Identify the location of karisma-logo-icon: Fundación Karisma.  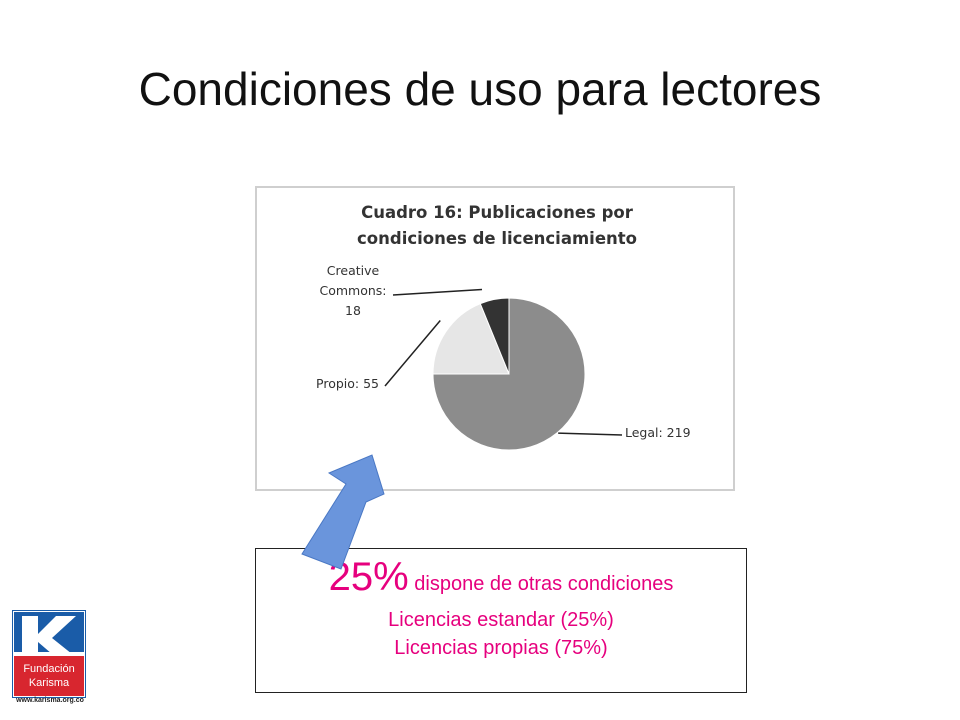
(49, 654).